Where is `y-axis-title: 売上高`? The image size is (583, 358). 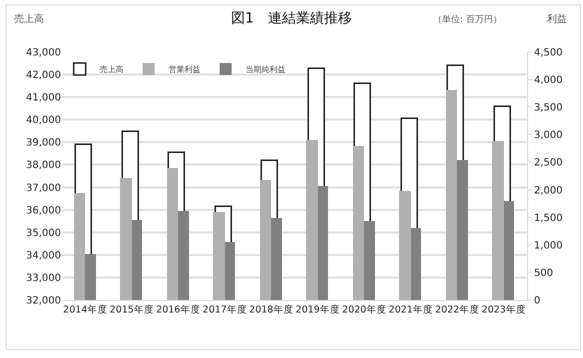 y-axis-title: 売上高 is located at coordinates (29, 19).